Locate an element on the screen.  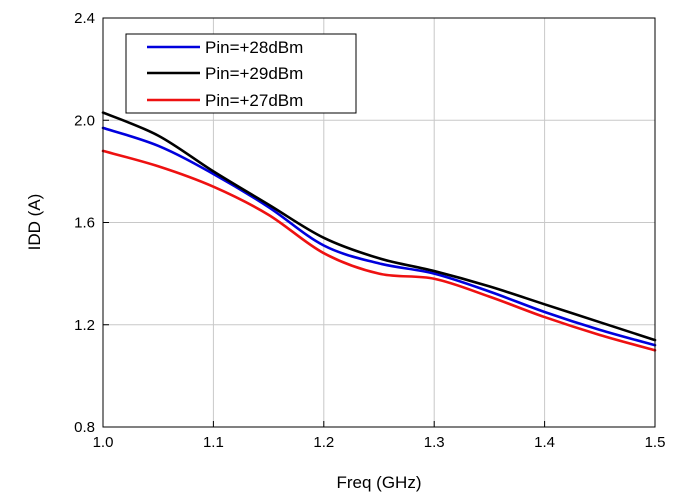
x-tick-label: 1.4 is located at coordinates (544, 442).